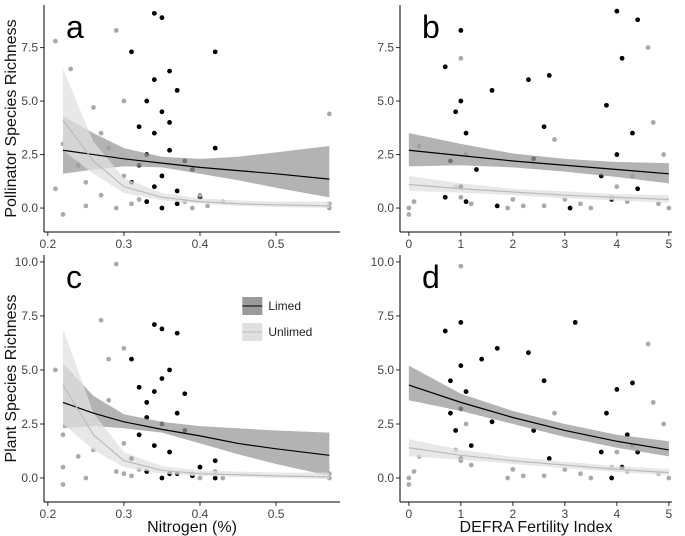 This screenshot has width=685, height=536. I want to click on x-tick-label: 0.3, so click(124, 244).